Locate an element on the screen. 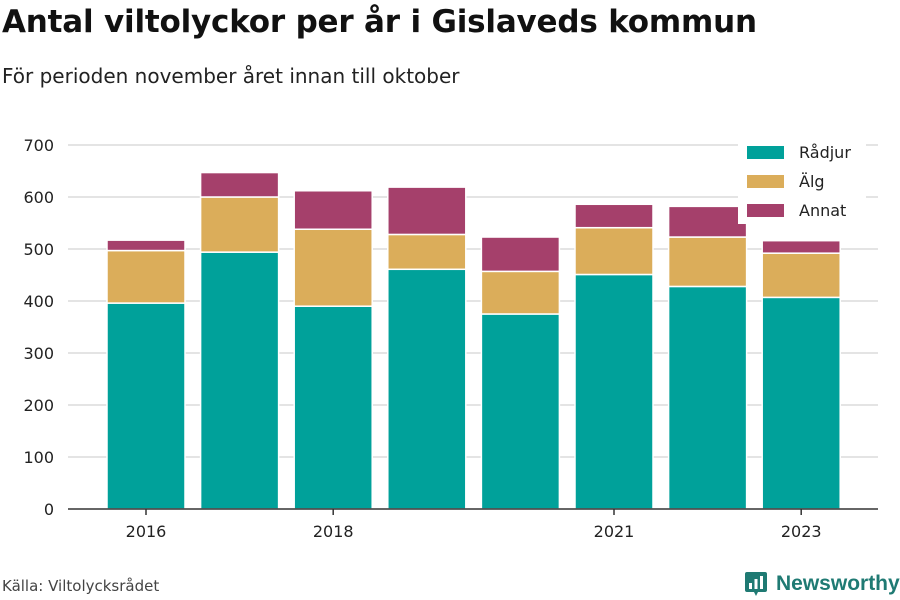 This screenshot has height=600, width=900. y-tick-label: 300 is located at coordinates (38, 353).